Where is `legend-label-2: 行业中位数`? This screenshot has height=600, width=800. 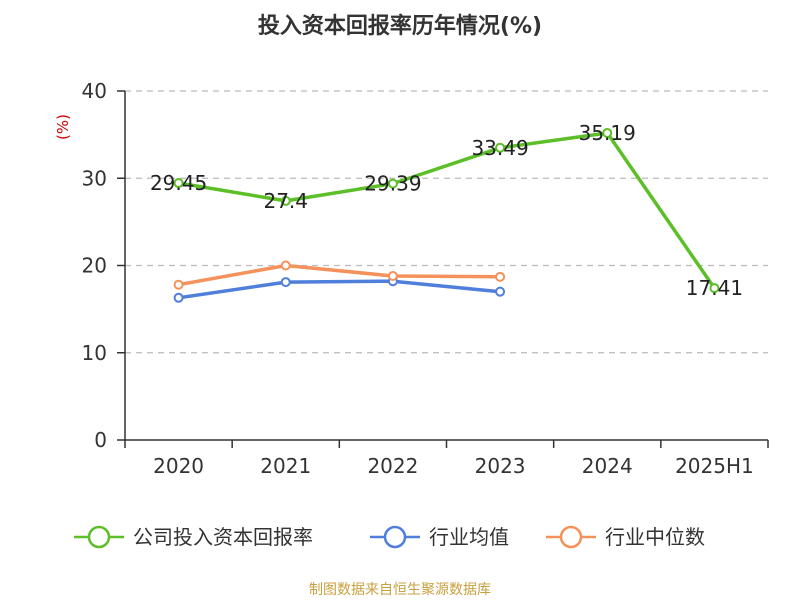 legend-label-2: 行业中位数 is located at coordinates (655, 537).